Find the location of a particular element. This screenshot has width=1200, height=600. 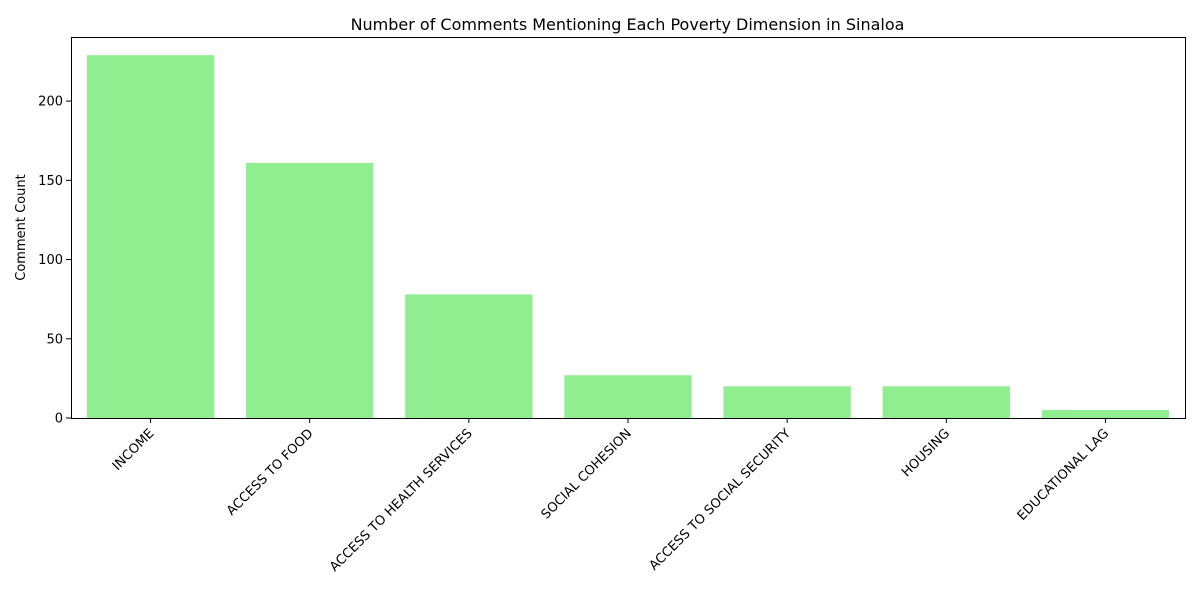

x-tick-label: INCOME is located at coordinates (134, 450).